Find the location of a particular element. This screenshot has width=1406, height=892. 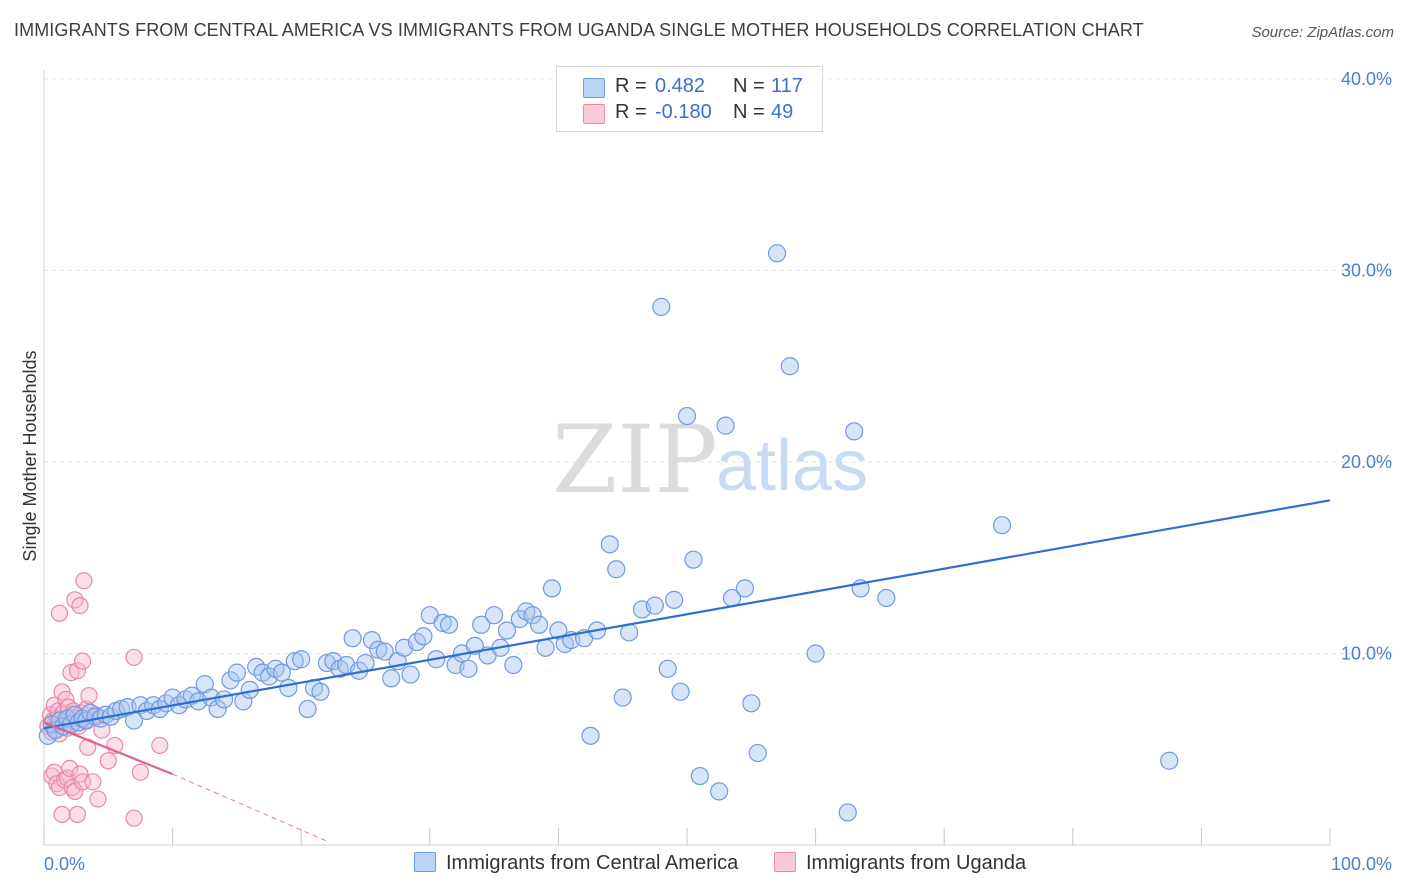

legend-r-value: -0.180 is located at coordinates (683, 112).